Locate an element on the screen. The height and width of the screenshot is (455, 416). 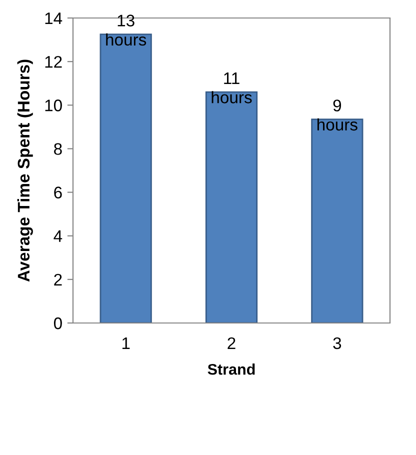
x-tick-label: 1 is located at coordinates (126, 343).